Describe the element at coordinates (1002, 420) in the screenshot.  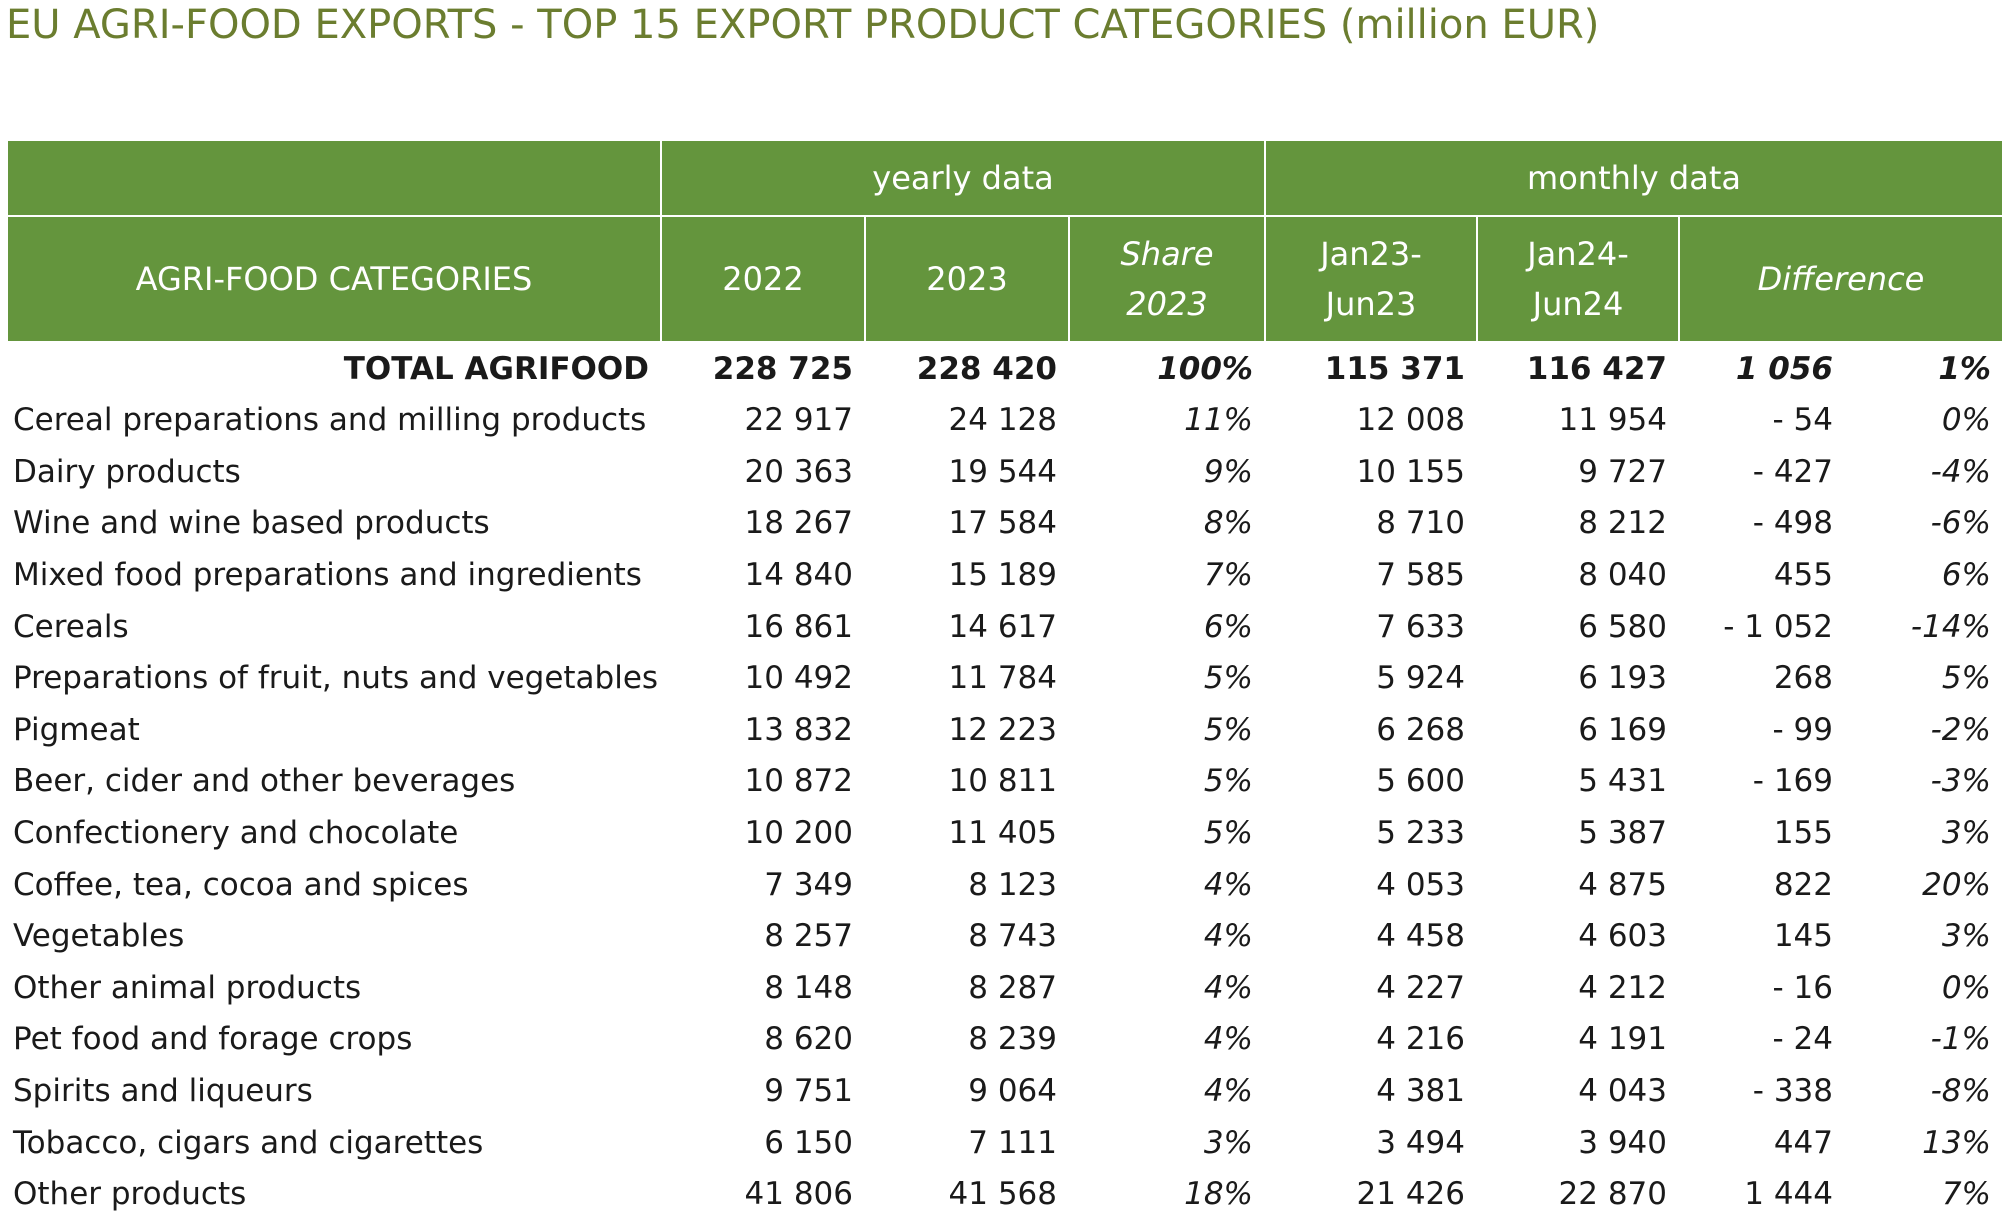
I see `row-2023: 24 128` at that location.